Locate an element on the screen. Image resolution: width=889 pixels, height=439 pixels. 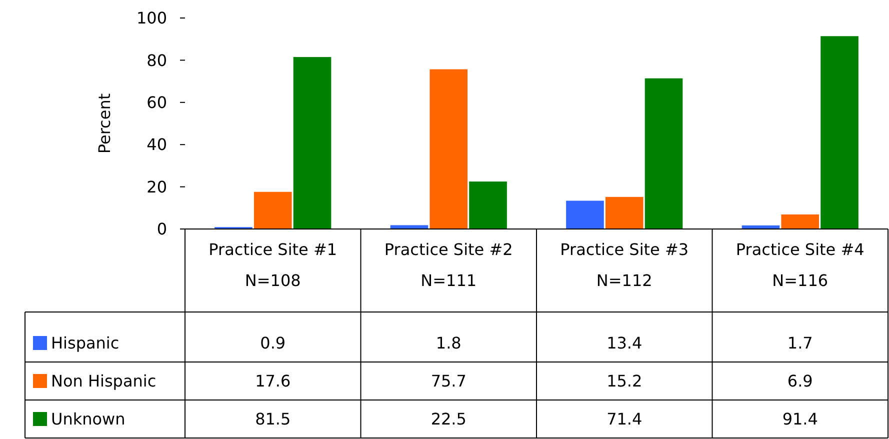
data-label: 13.4 is located at coordinates (624, 343).